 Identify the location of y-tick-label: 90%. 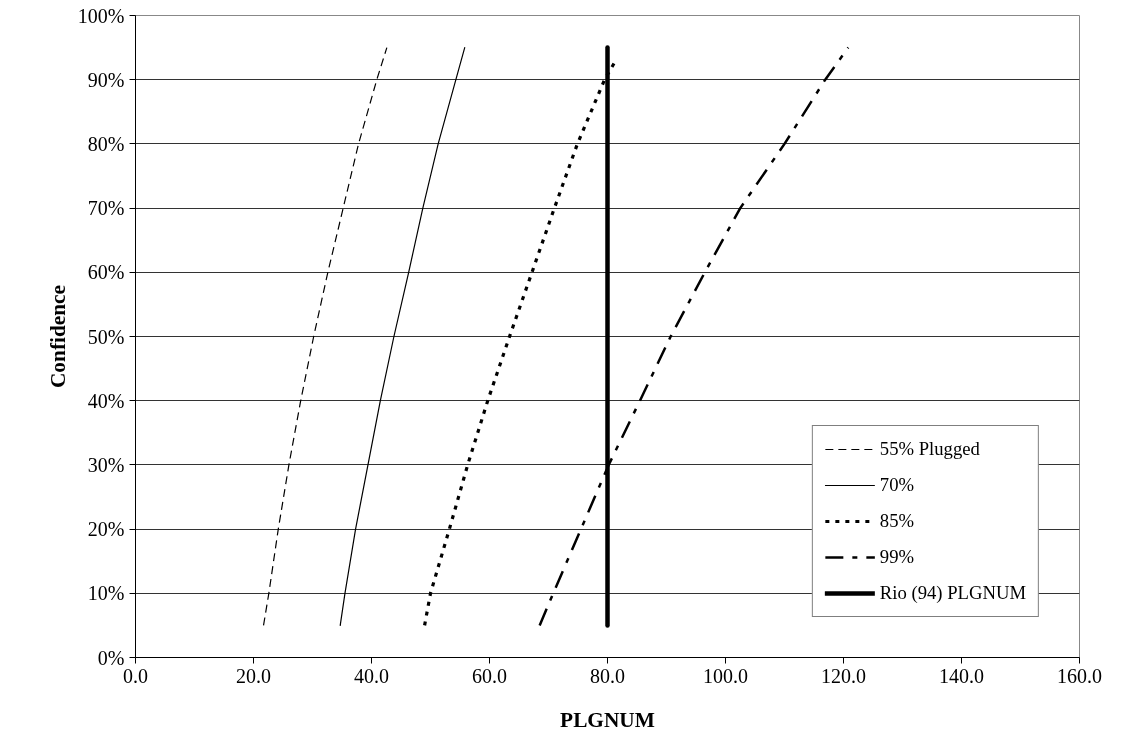
(106, 79).